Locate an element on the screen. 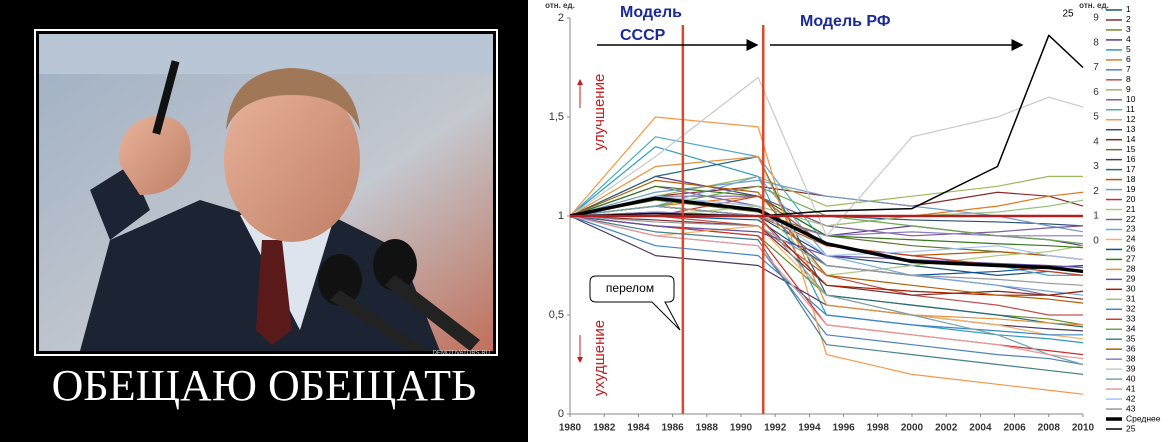 The height and width of the screenshot is (442, 1174). y2-tick-label: 3 is located at coordinates (1096, 166).